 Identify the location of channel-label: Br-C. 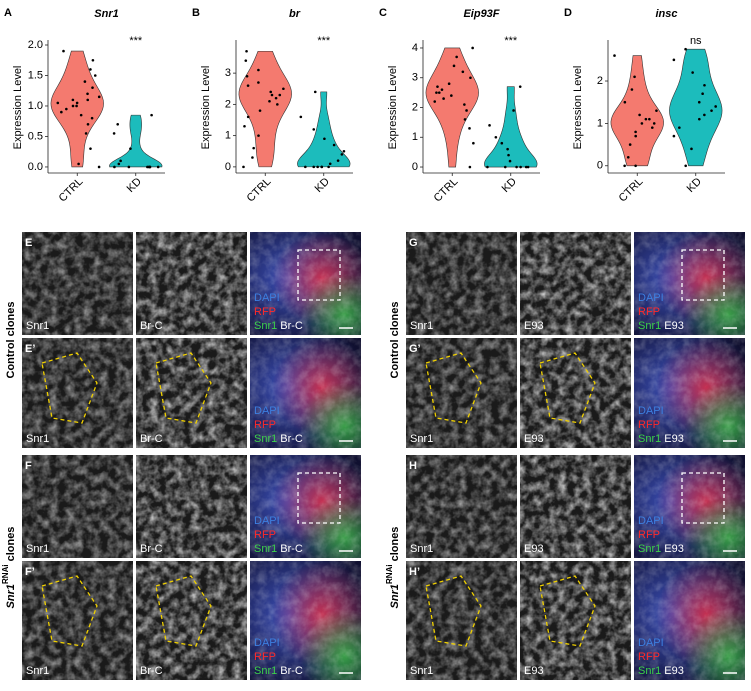
(151, 549).